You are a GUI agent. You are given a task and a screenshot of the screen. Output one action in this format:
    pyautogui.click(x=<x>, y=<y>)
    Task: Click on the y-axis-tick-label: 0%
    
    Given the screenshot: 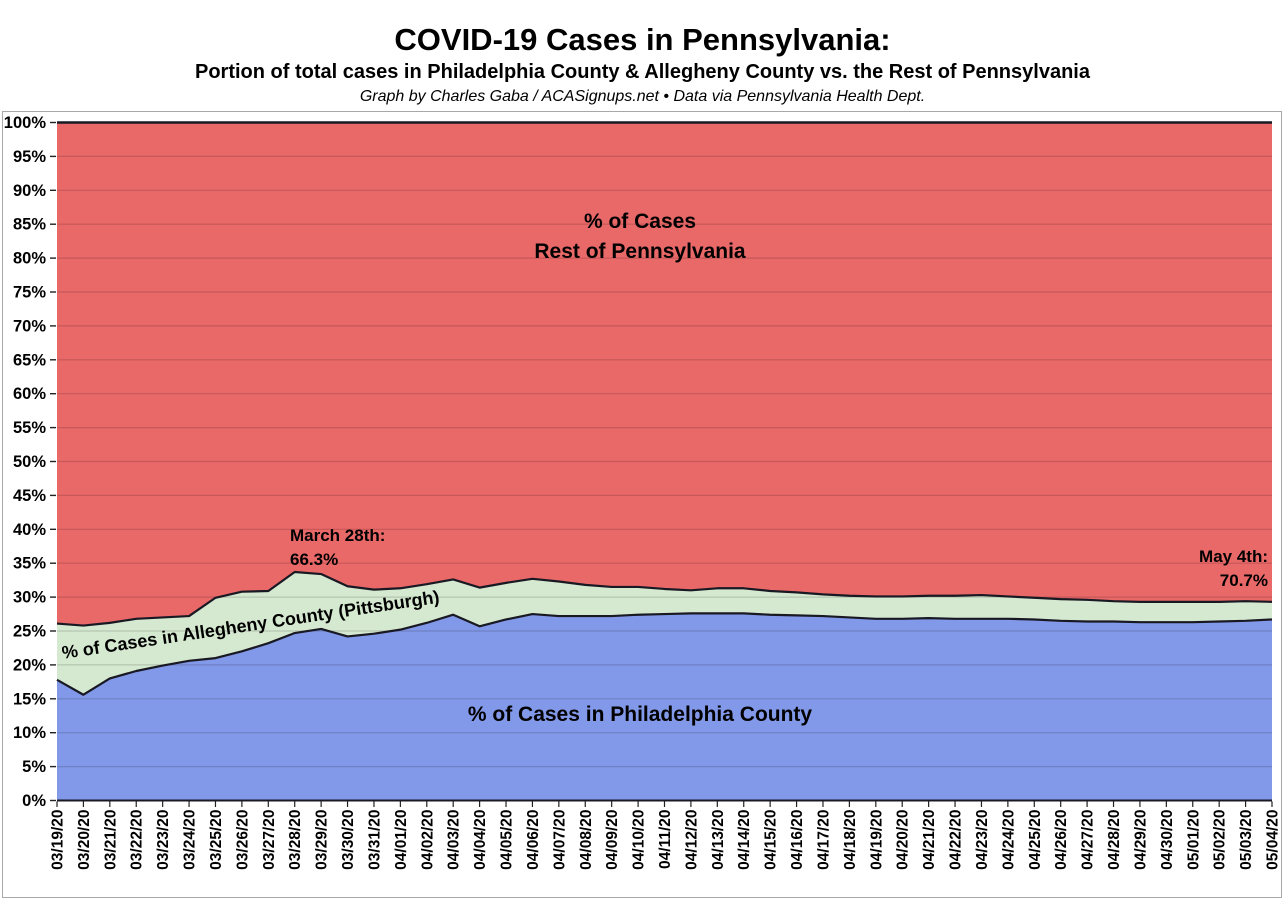 What is the action you would take?
    pyautogui.click(x=34, y=801)
    